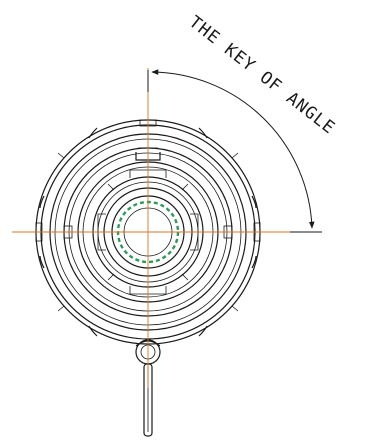 This screenshot has height=441, width=377. Describe the element at coordinates (262, 75) in the screenshot. I see `angle-annotation-label: THE KEY OF ANGLE` at that location.